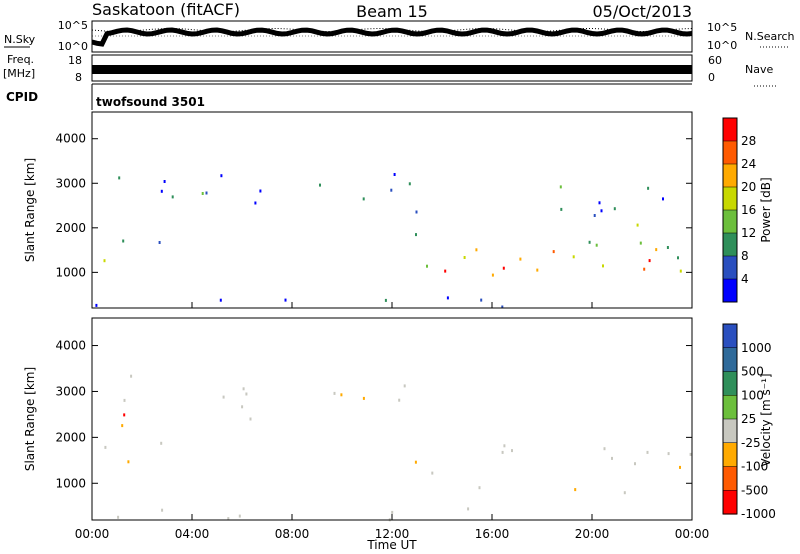 Image resolution: width=800 pixels, height=554 pixels. Describe the element at coordinates (349, 96) in the screenshot. I see `cpid-panel: CPID twofsound 3501` at that location.